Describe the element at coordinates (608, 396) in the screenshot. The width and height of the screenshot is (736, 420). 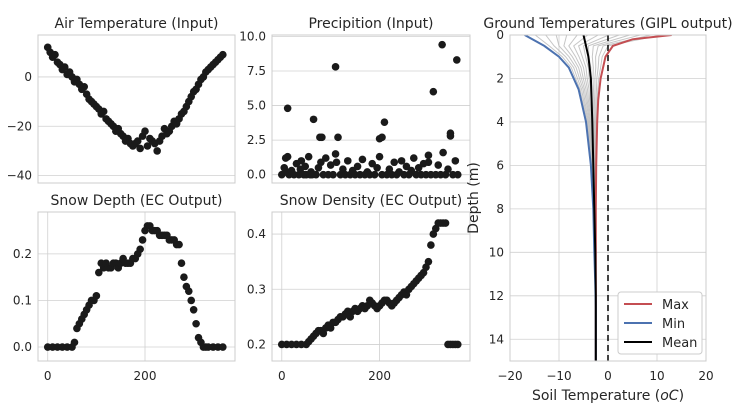
I see `x-axis-label: Soil Temperature (oC)` at that location.